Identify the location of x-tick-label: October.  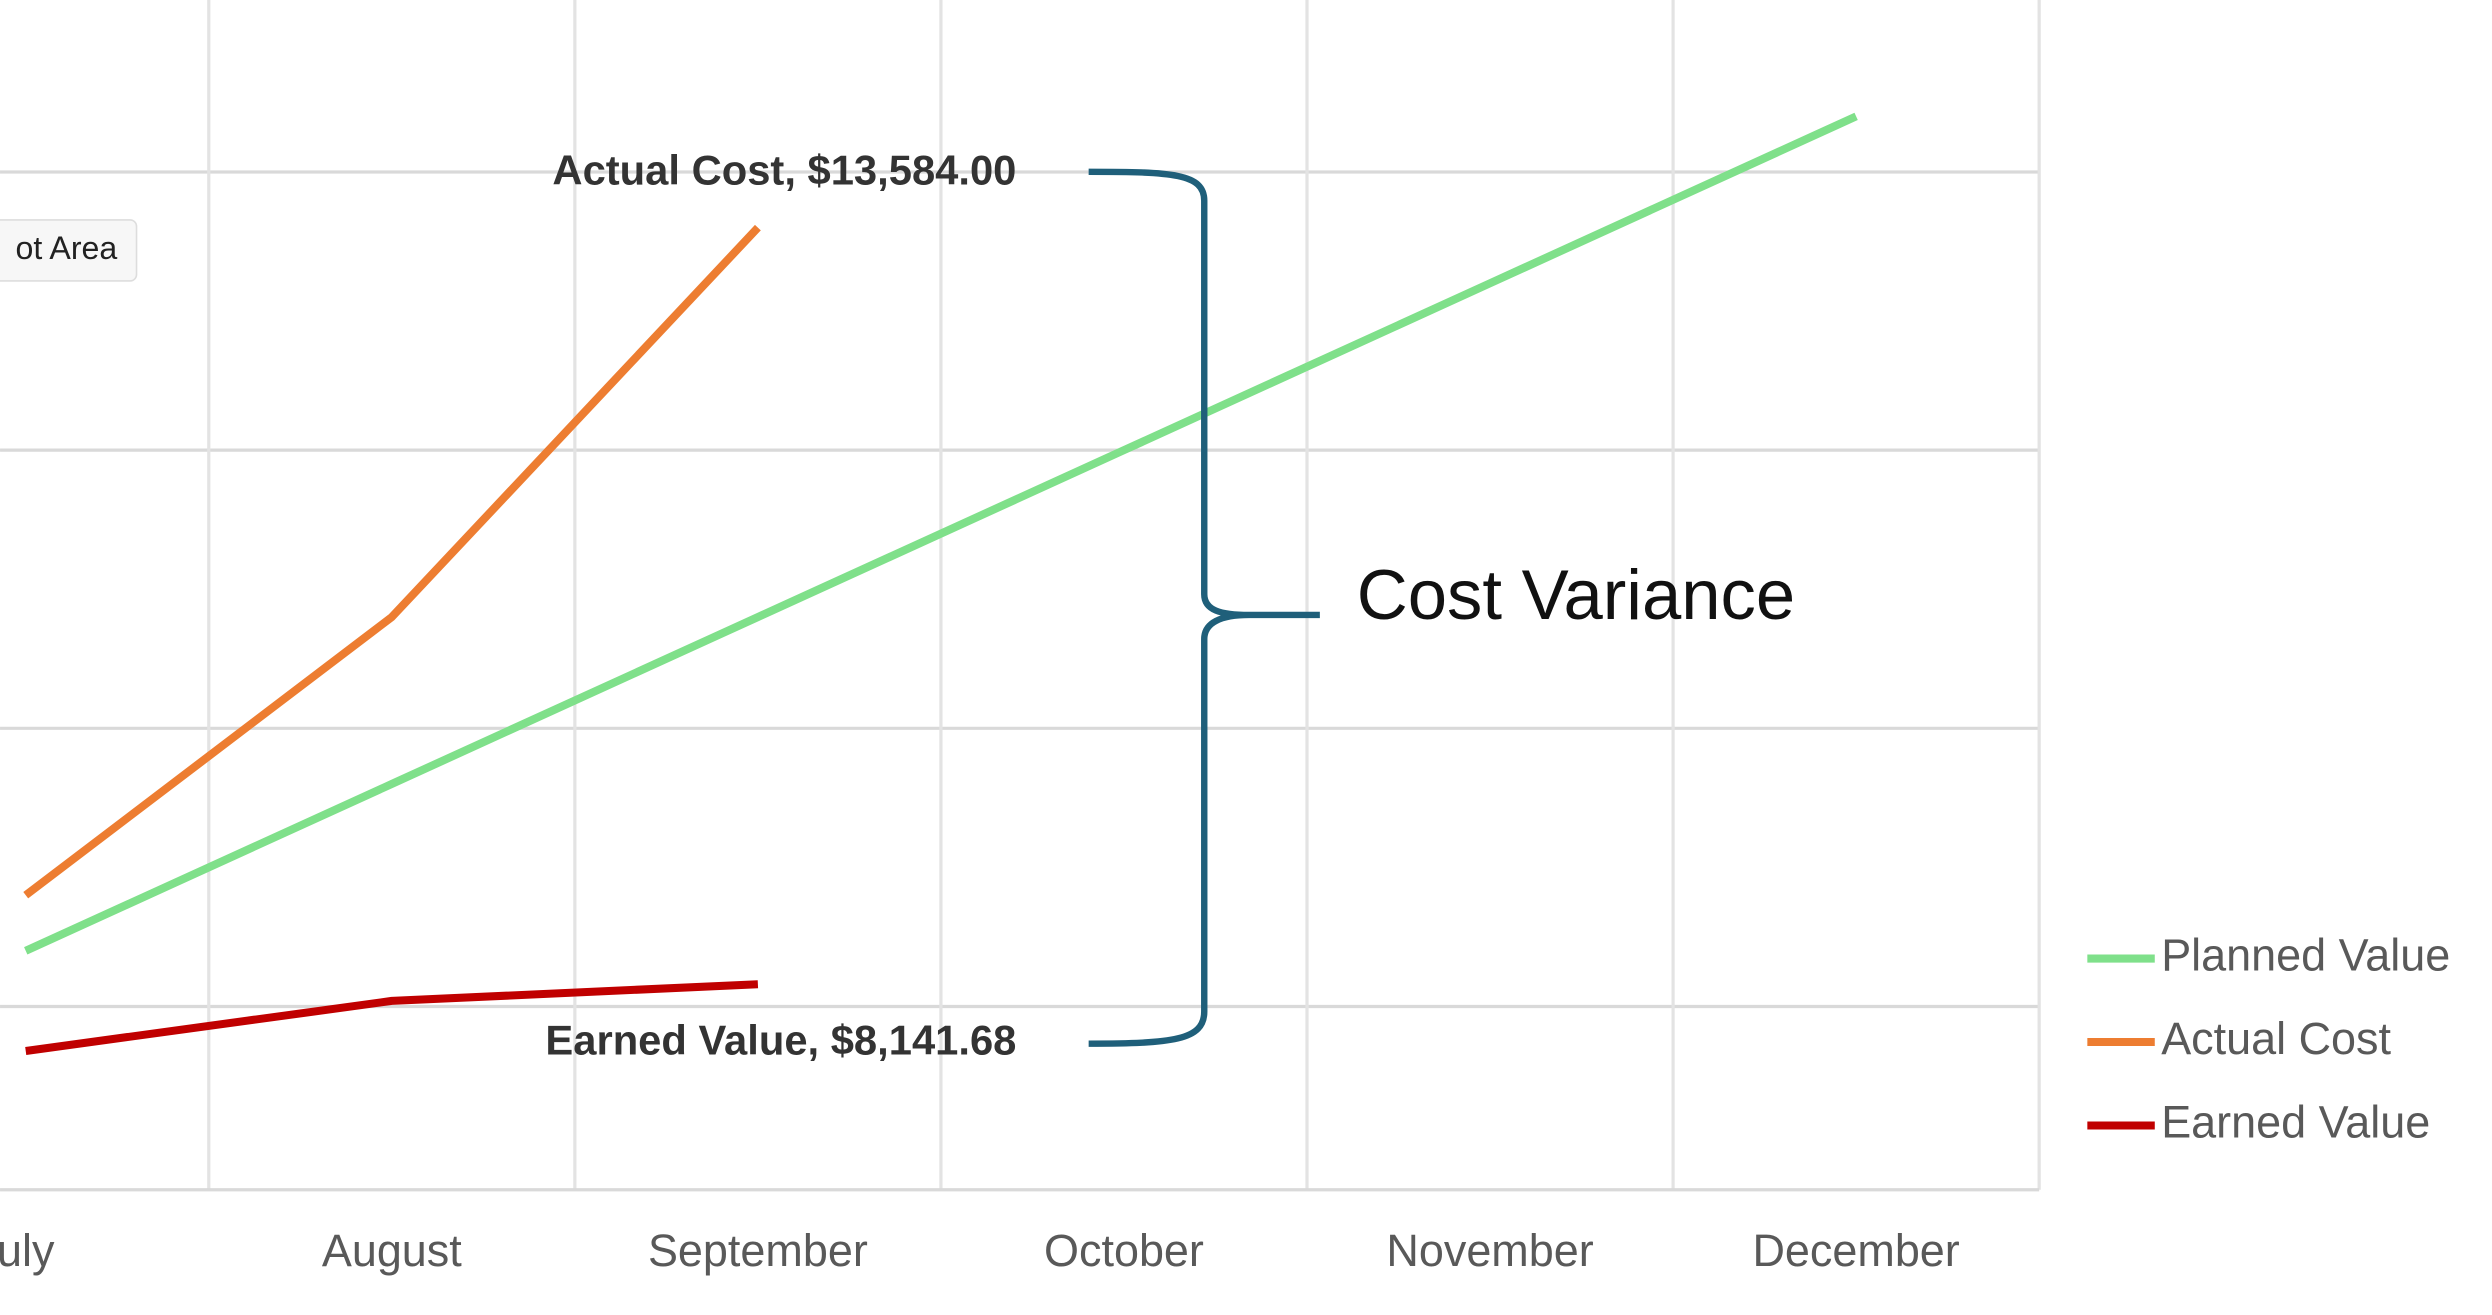
(1124, 1250).